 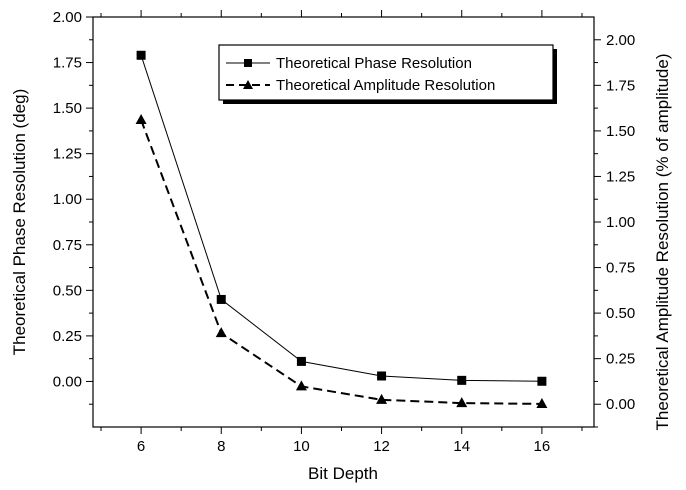 What do you see at coordinates (461, 446) in the screenshot?
I see `x-tick-label: 14` at bounding box center [461, 446].